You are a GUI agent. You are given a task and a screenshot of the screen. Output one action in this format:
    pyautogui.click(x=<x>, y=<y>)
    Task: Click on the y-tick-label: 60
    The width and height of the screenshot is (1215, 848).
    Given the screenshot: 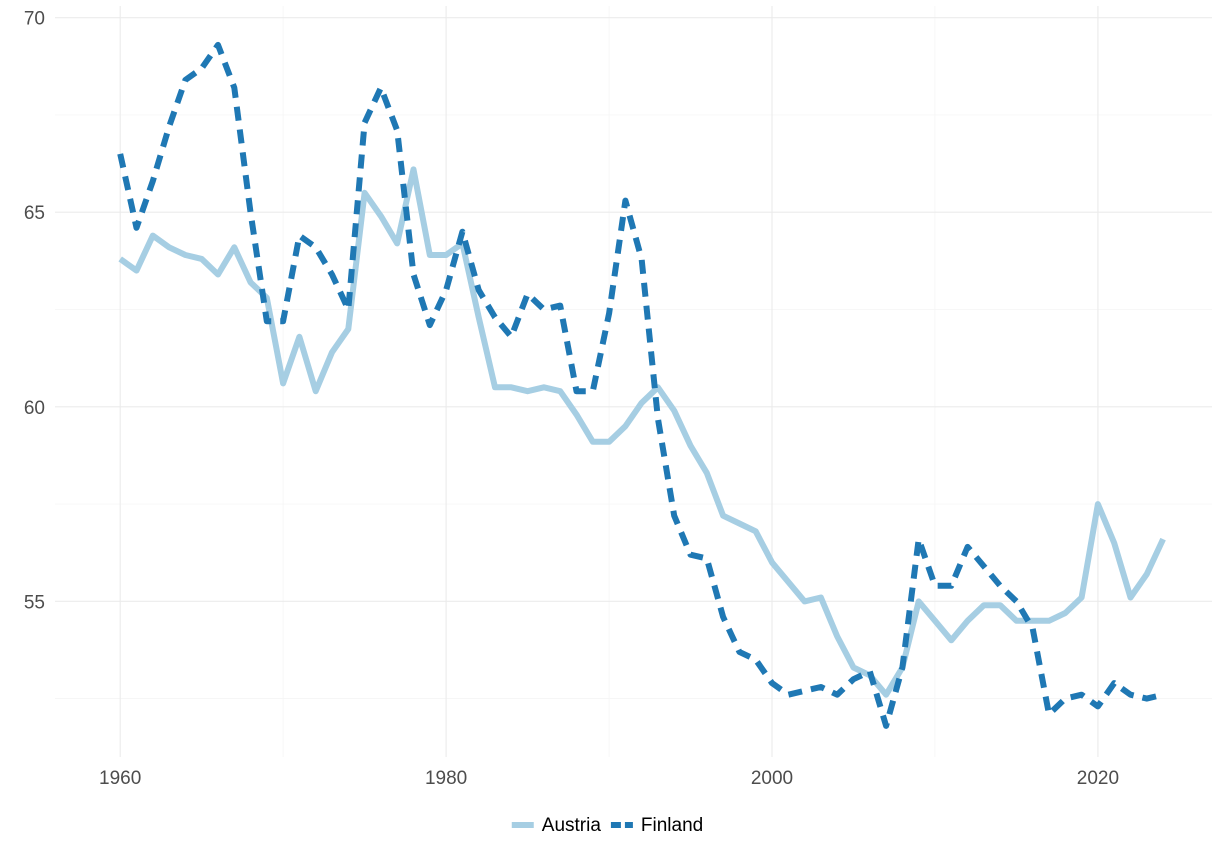 What is the action you would take?
    pyautogui.click(x=34, y=408)
    